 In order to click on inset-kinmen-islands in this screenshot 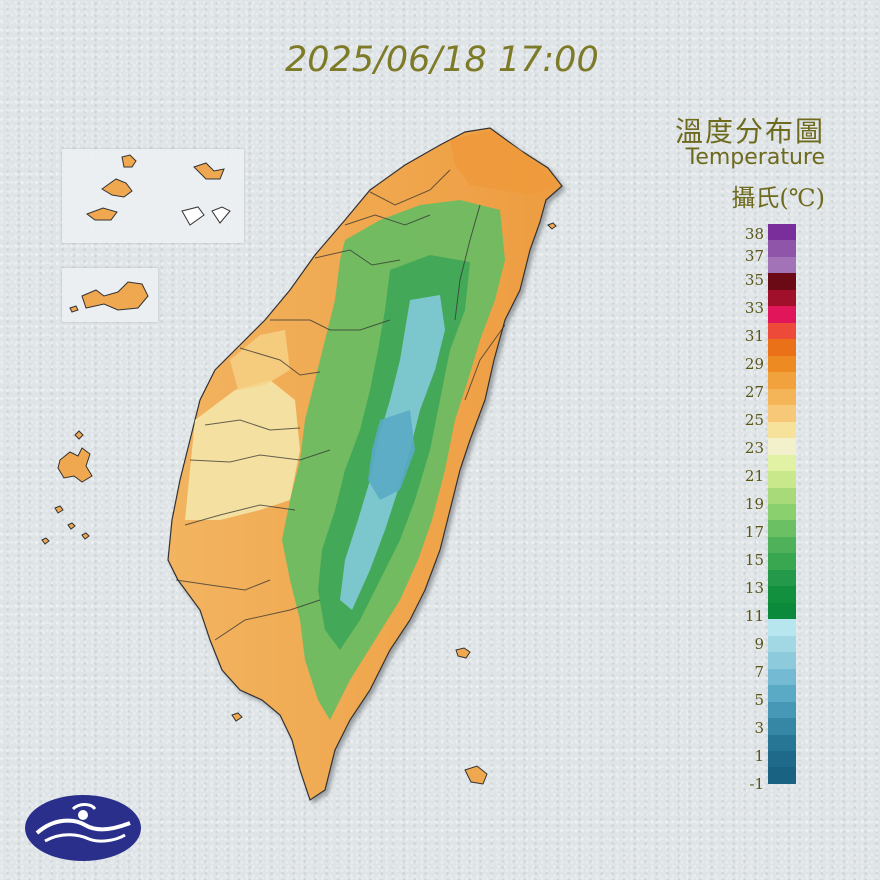, I will do `click(110, 295)`.